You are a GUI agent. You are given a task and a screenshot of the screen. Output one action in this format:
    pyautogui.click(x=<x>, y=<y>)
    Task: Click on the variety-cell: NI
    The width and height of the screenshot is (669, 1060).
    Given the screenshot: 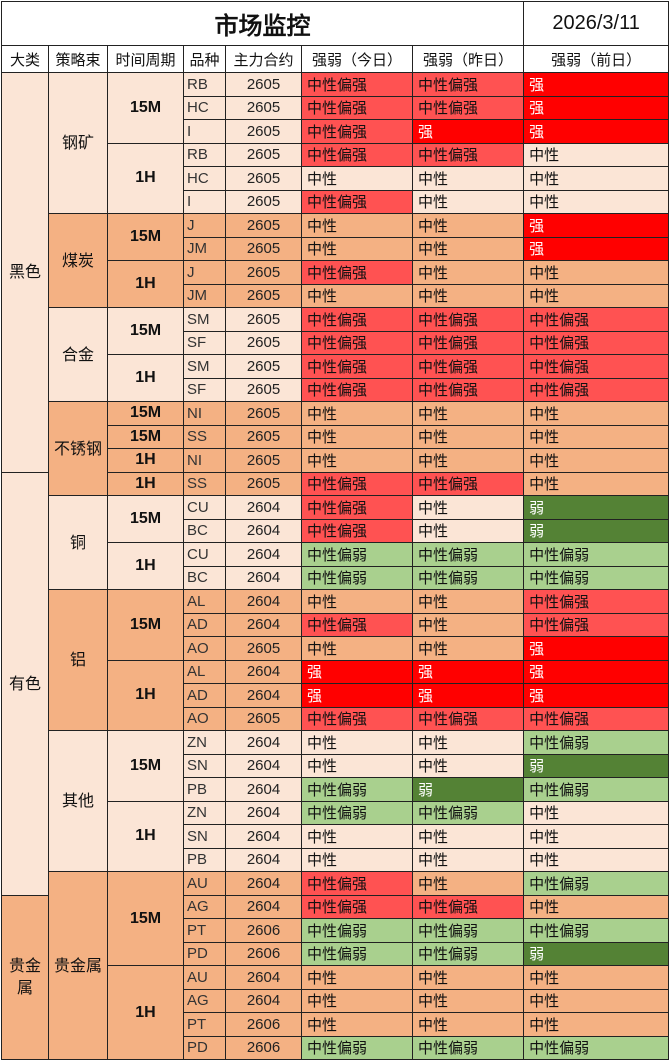 What is the action you would take?
    pyautogui.click(x=204, y=460)
    